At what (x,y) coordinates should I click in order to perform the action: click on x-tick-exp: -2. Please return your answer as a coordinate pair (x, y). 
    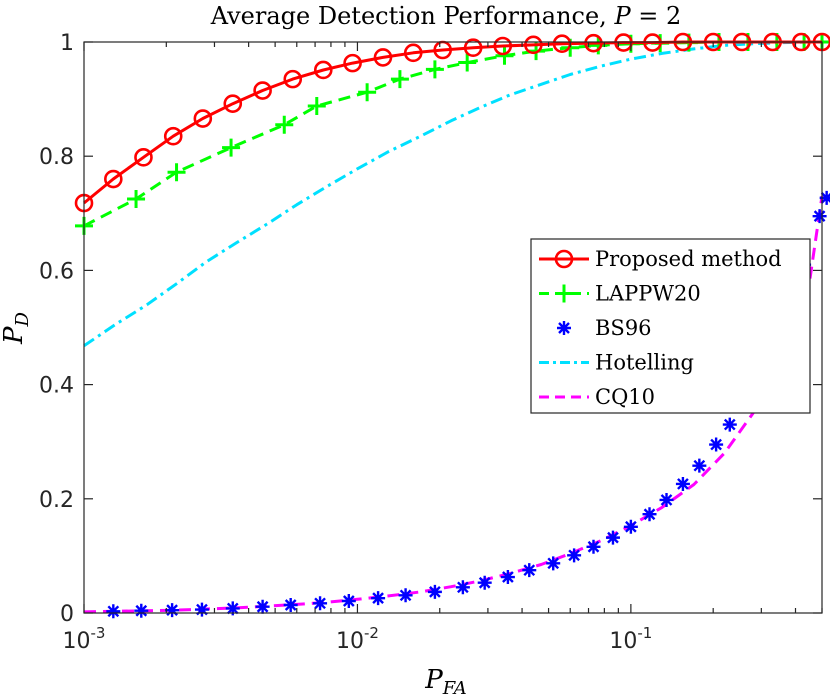
    Looking at the image, I should click on (371, 633).